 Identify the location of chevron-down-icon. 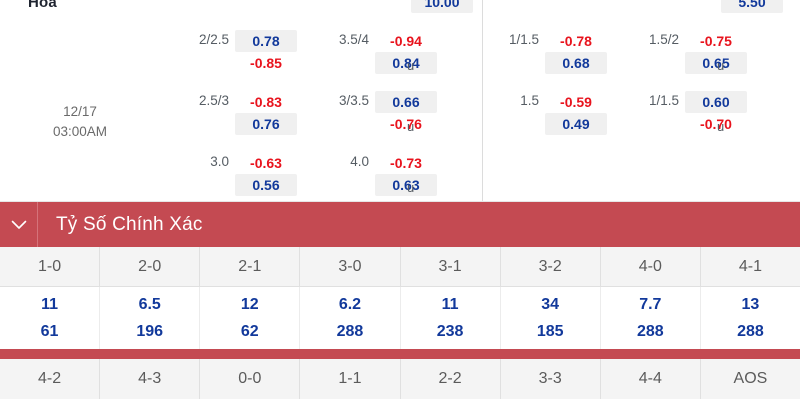
(19, 225).